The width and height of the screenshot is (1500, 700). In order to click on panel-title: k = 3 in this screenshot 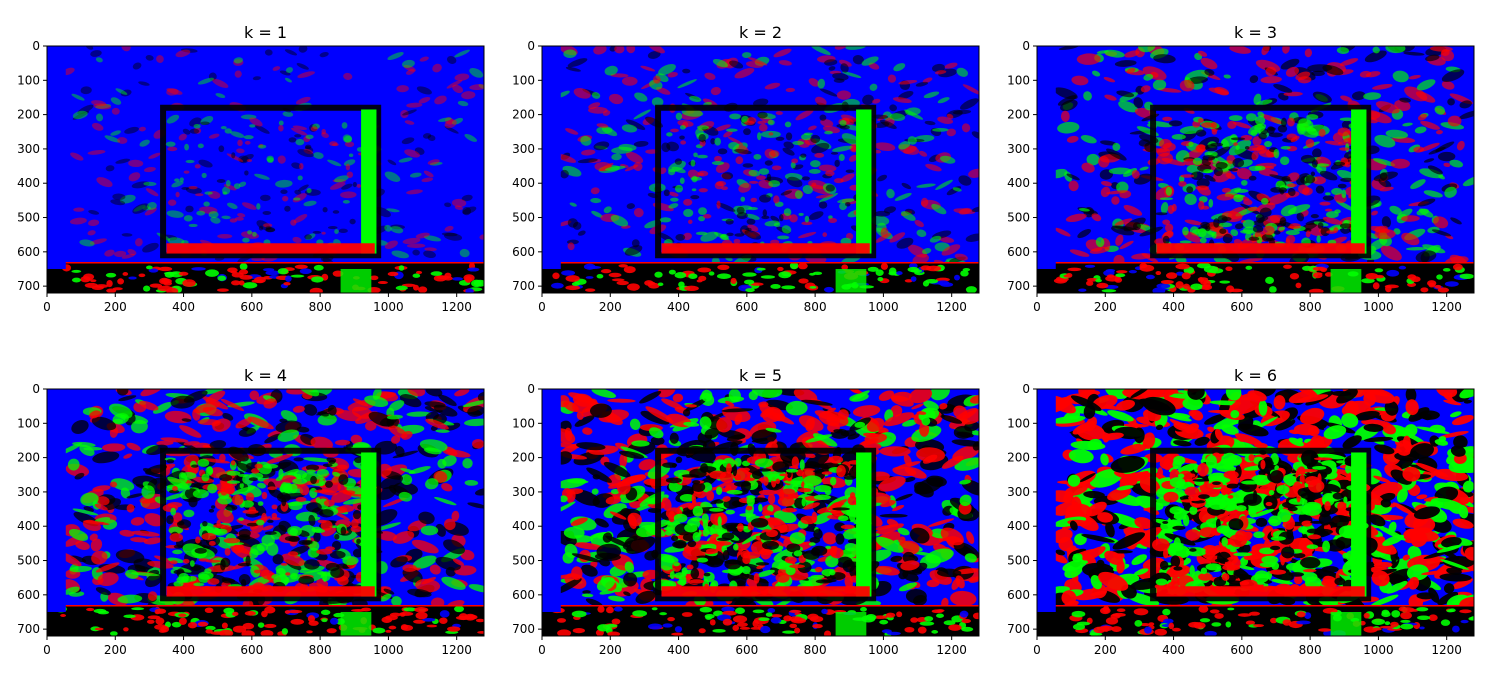, I will do `click(1255, 32)`.